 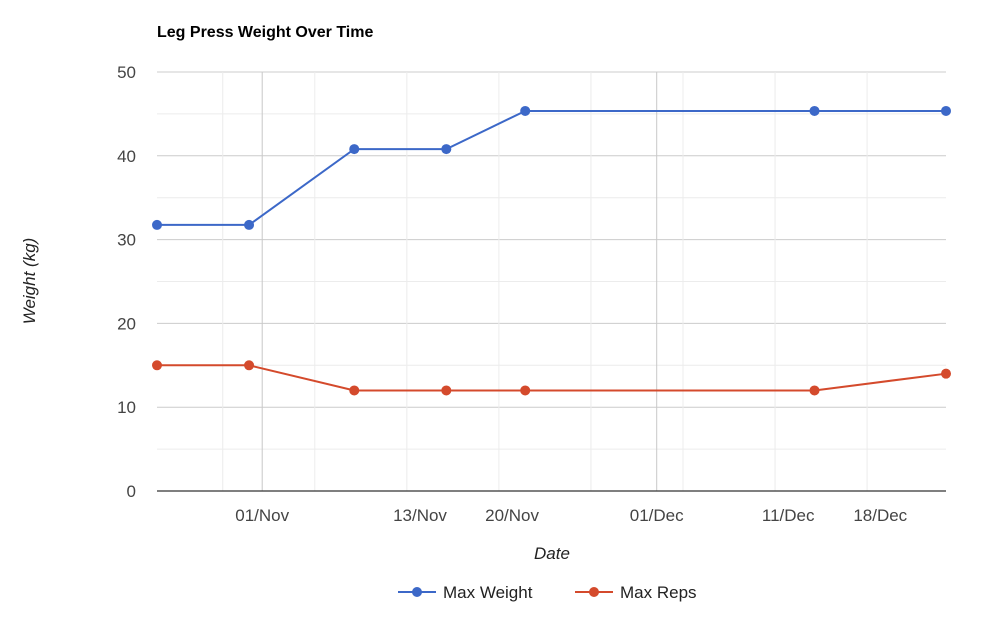 What do you see at coordinates (788, 515) in the screenshot?
I see `x-tick-label: 11/Dec` at bounding box center [788, 515].